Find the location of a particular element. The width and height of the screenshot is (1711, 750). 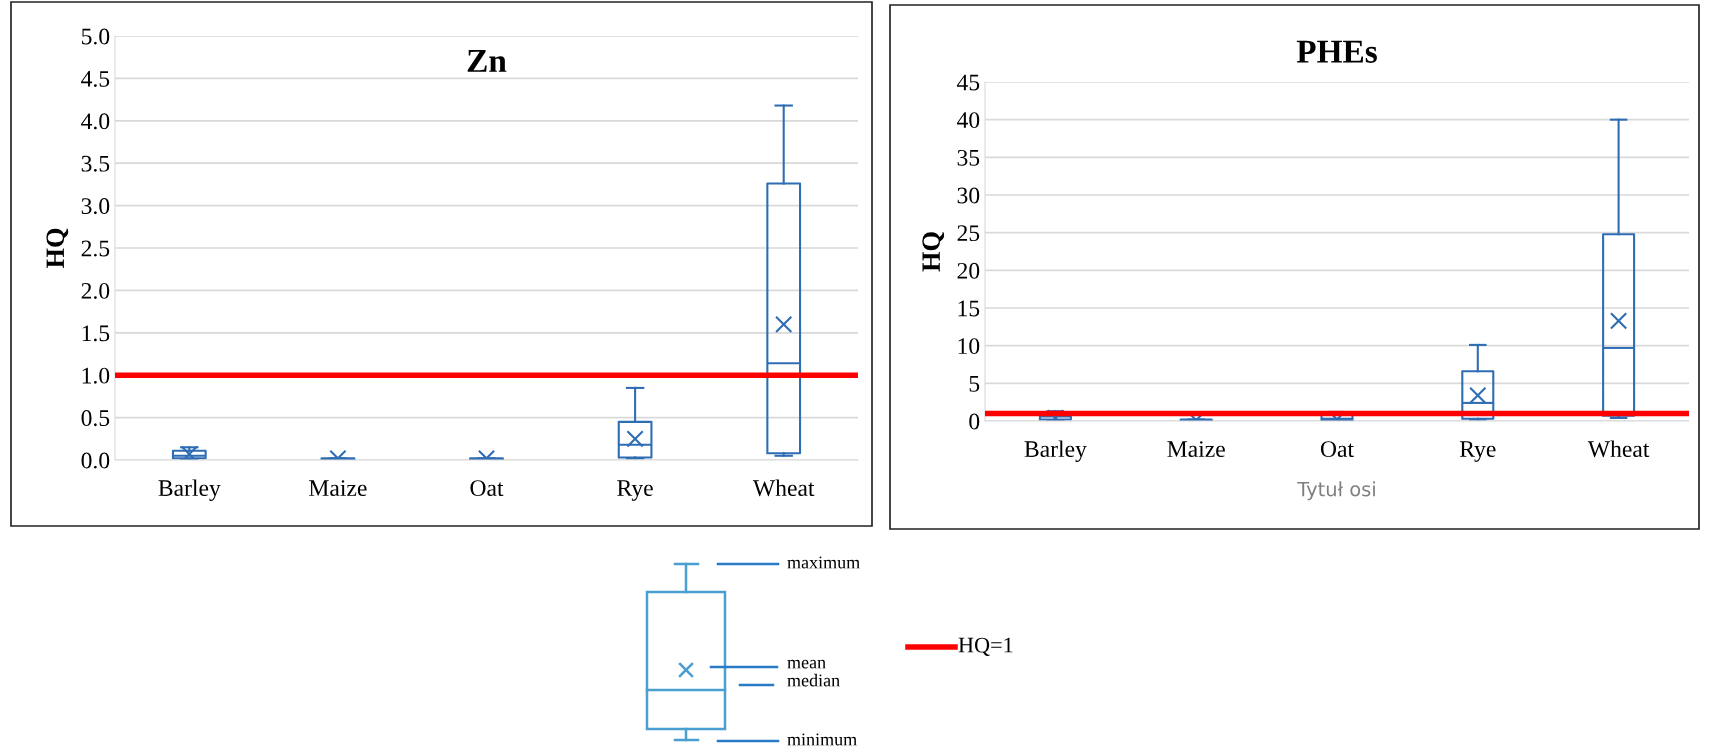

text: maximum is located at coordinates (823, 562).